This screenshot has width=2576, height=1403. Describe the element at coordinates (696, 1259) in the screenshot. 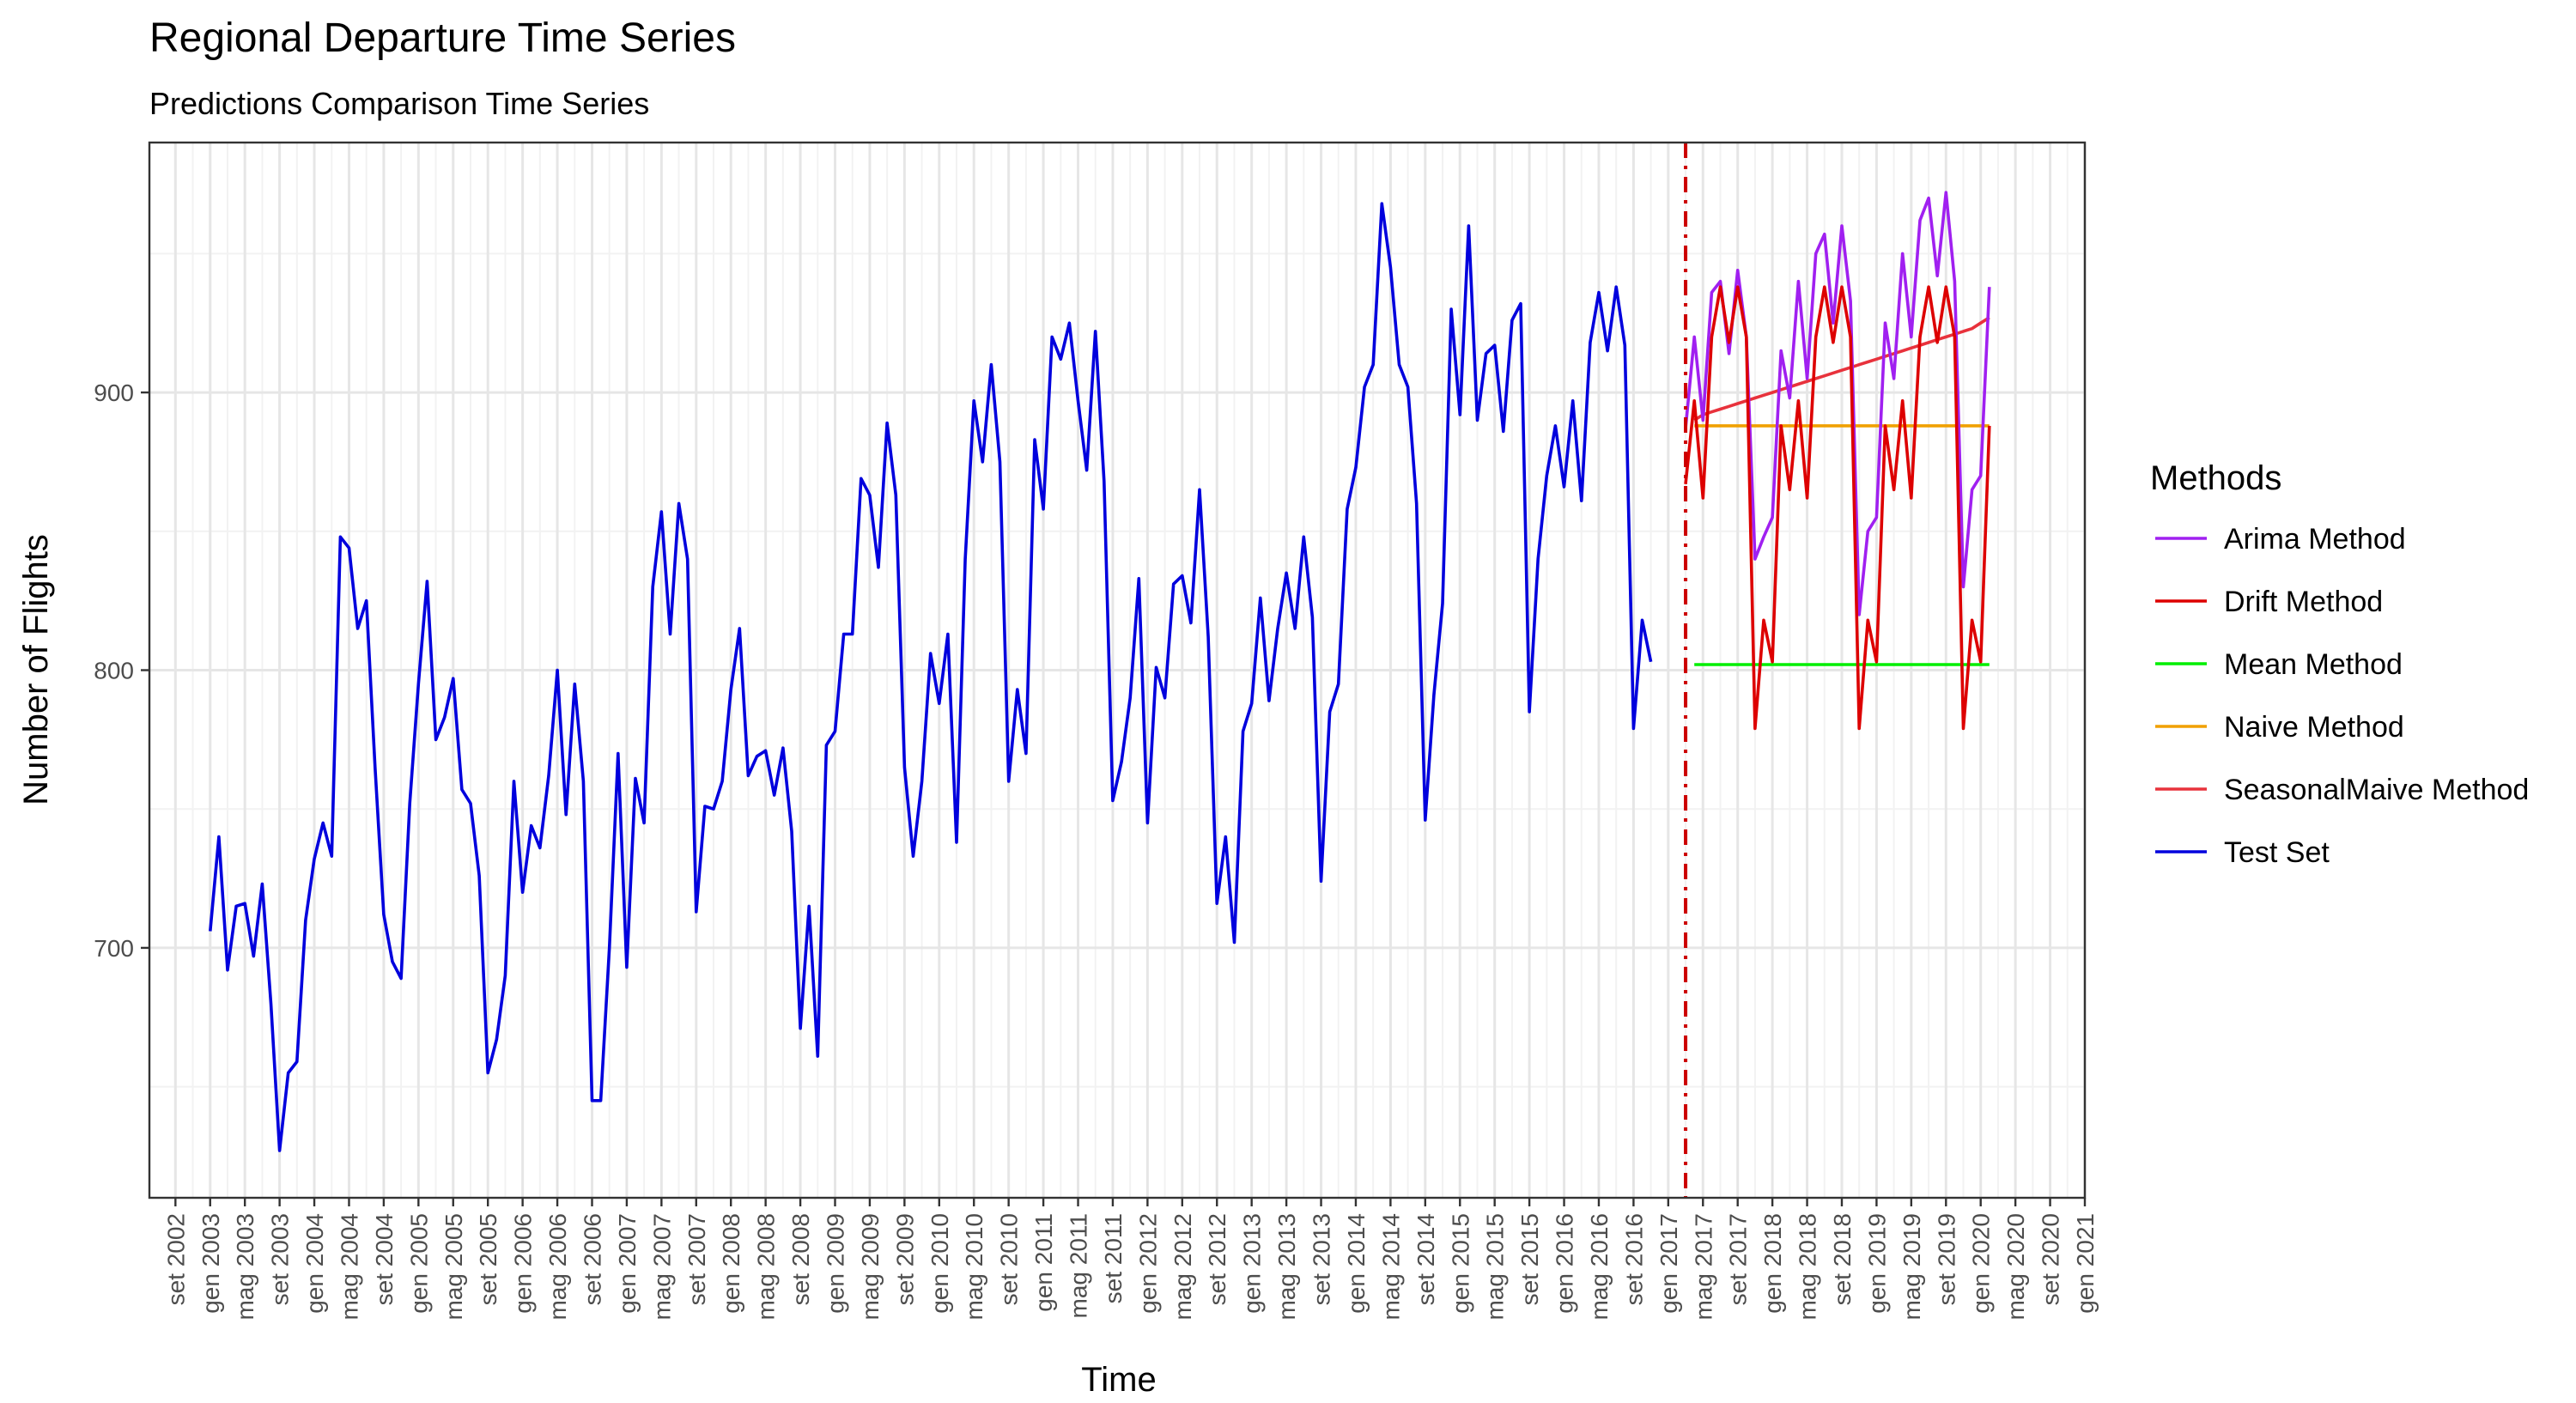

I see `x-tick-label: set 2007` at that location.